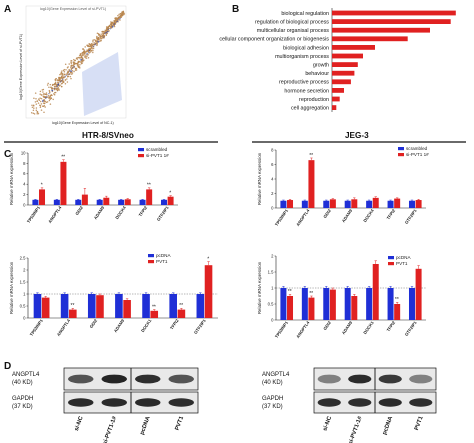 This screenshot has width=474, height=443. Describe the element at coordinates (83, 123) in the screenshot. I see `scatter-xlabel: log10(Gene Expression Level of NC-1)` at that location.